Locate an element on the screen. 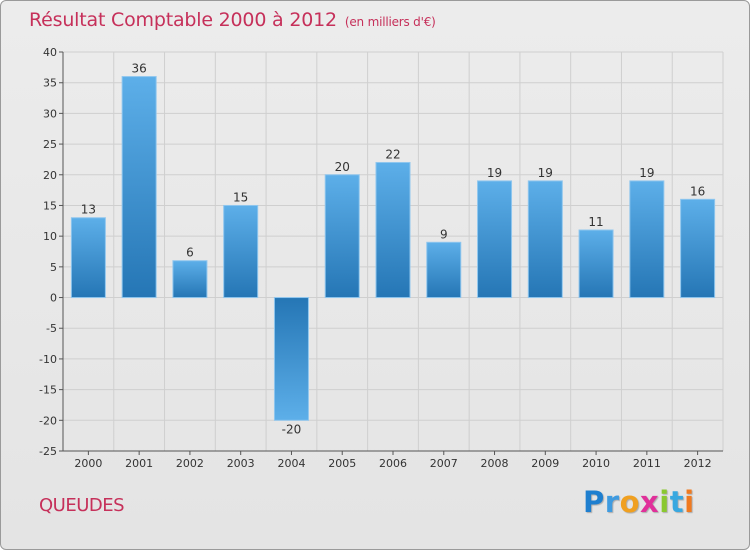 The width and height of the screenshot is (750, 550). bar-2005 is located at coordinates (342, 236).